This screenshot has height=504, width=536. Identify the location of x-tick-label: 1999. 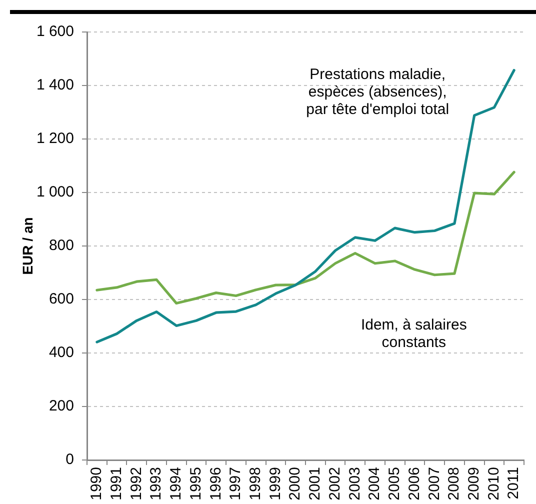
(275, 483).